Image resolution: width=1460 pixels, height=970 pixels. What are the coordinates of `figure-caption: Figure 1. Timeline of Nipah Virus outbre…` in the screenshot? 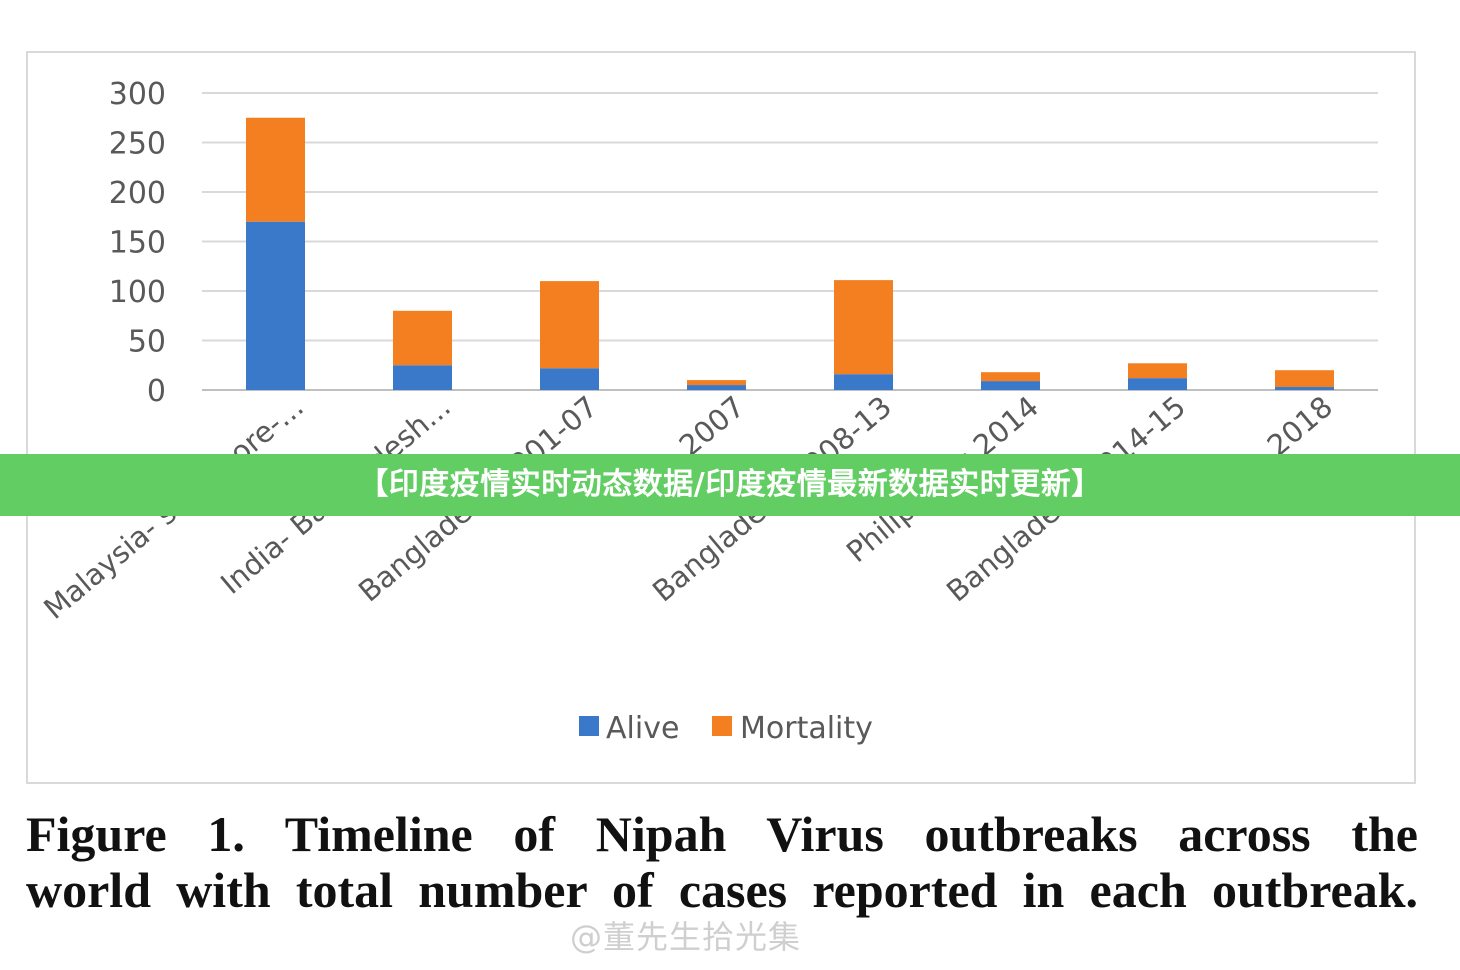 It's located at (722, 862).